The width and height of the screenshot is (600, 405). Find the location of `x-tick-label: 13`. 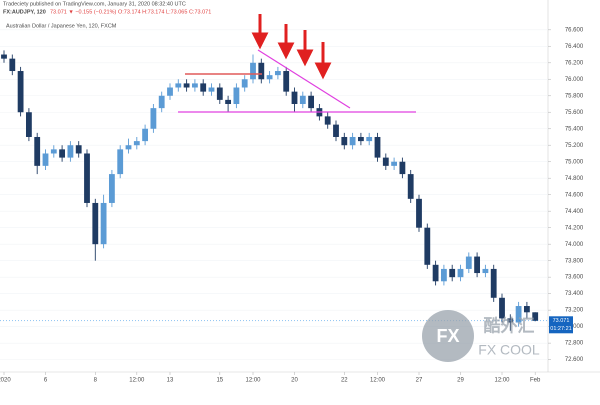

x-tick-label: 13 is located at coordinates (170, 381).